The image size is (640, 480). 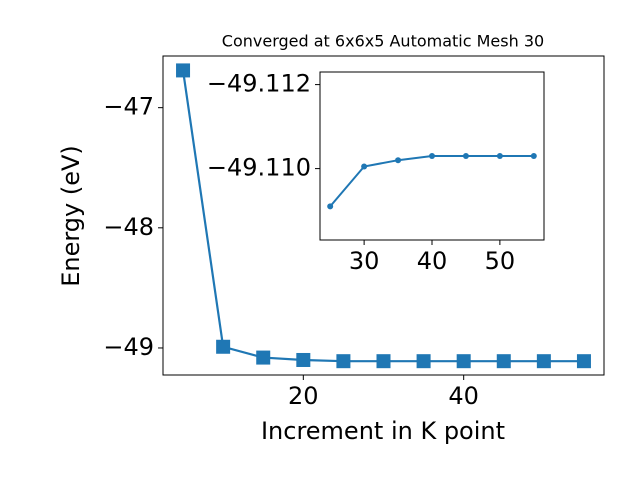 What do you see at coordinates (383, 431) in the screenshot?
I see `x-axis-label: Increment in K point` at bounding box center [383, 431].